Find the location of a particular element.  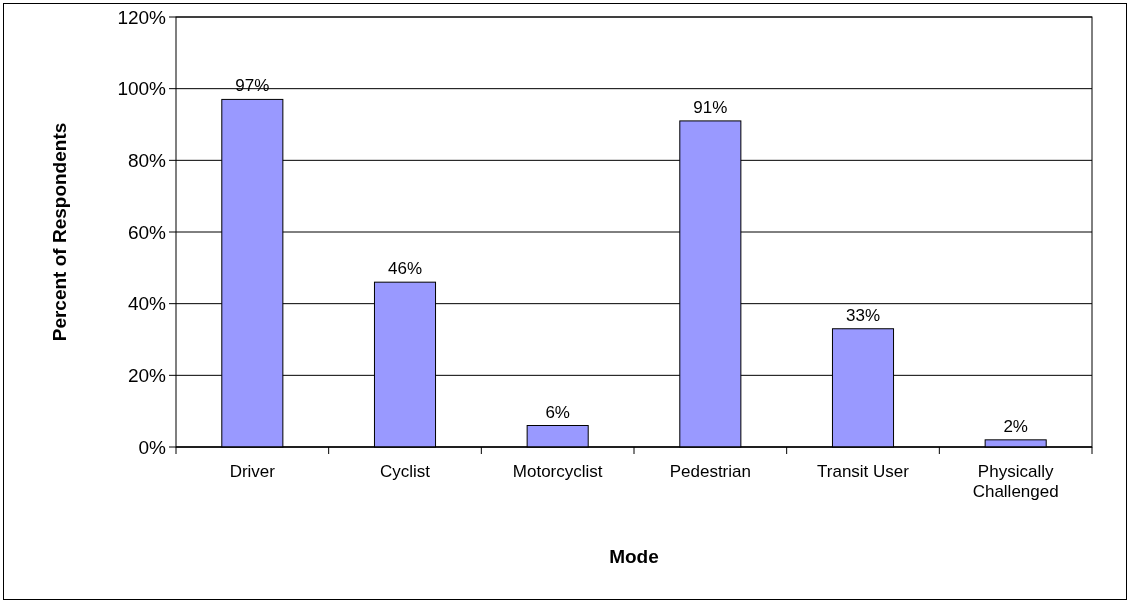

y-tick-label: 0% is located at coordinates (152, 447).